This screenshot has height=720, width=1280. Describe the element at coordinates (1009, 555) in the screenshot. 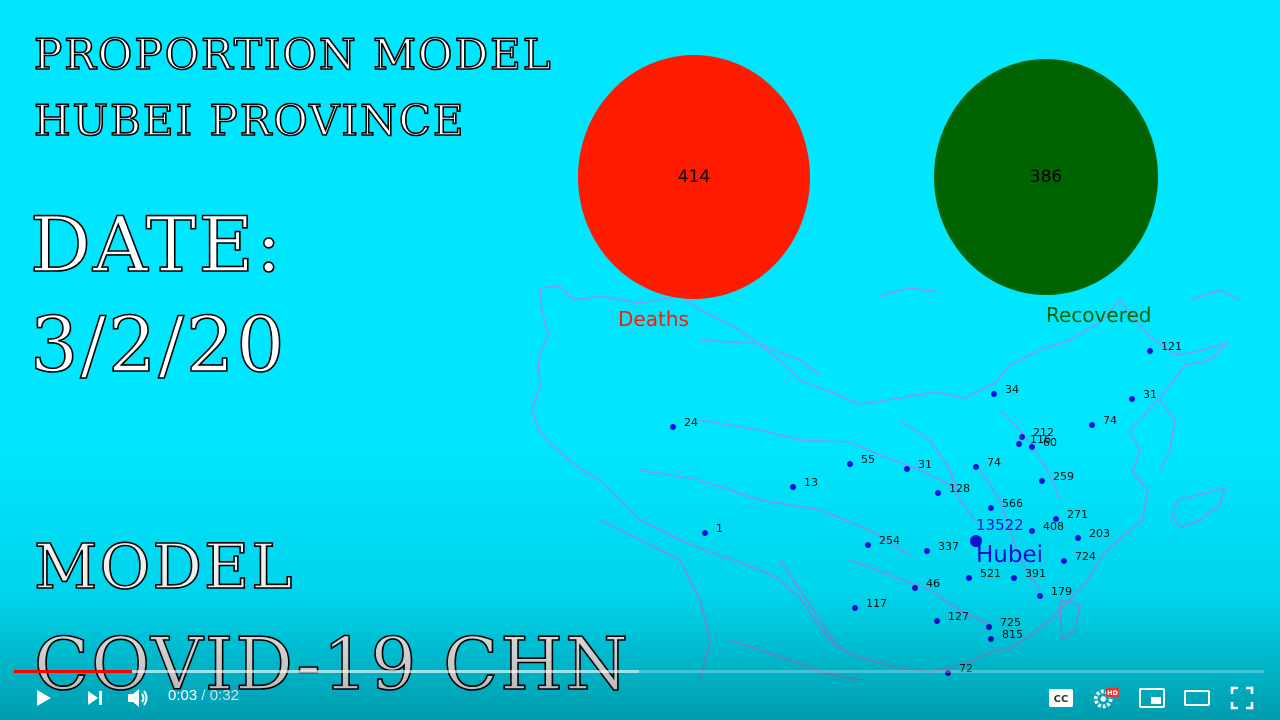

I see `hubei-label: Hubei` at that location.